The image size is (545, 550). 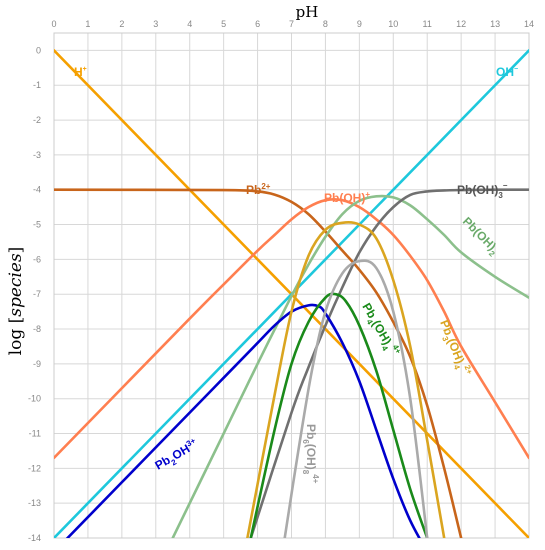 What do you see at coordinates (529, 24) in the screenshot?
I see `x-tick-label: 14` at bounding box center [529, 24].